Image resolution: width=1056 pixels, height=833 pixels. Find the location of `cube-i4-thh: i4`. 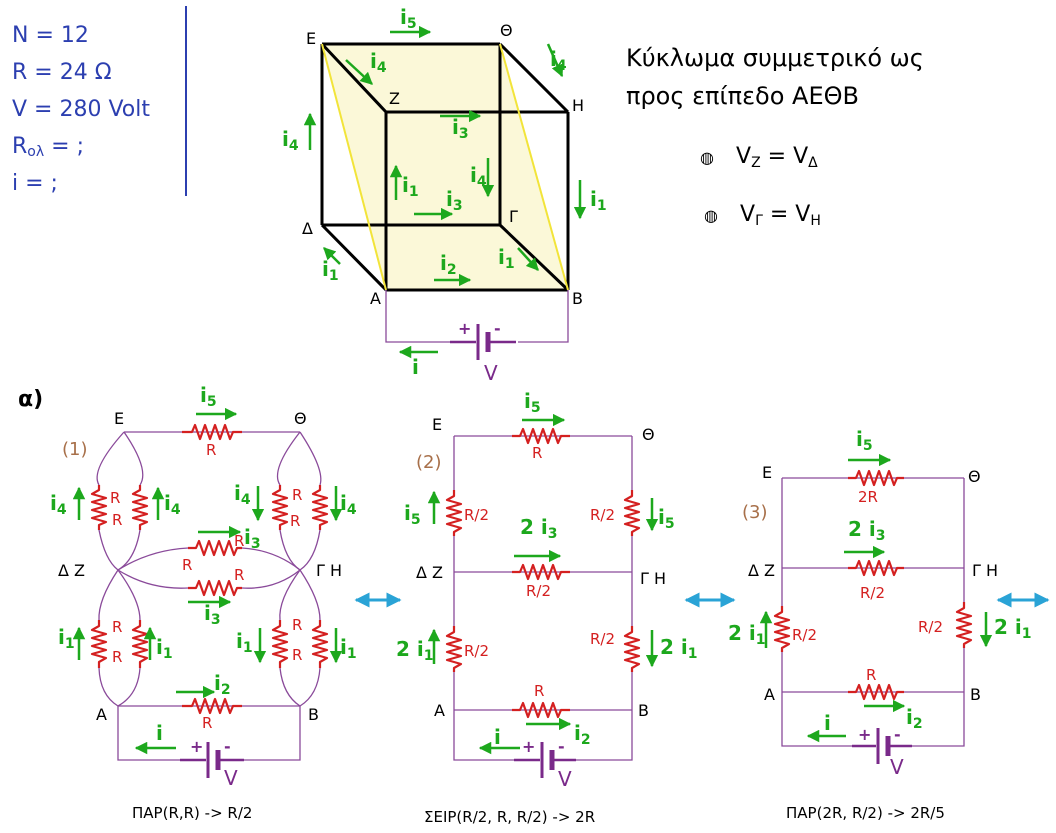

cube-i4-thh: i4 is located at coordinates (558, 60).